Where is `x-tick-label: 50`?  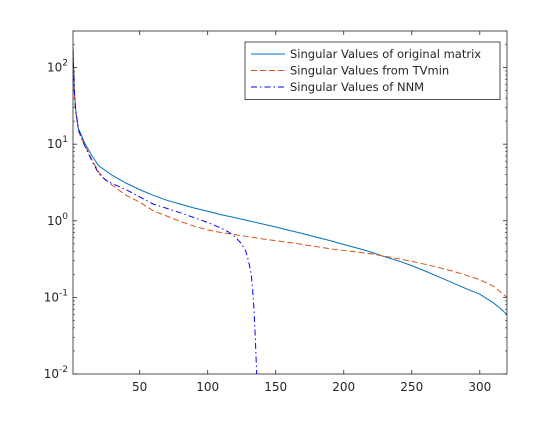
x-tick-label: 50 is located at coordinates (139, 387).